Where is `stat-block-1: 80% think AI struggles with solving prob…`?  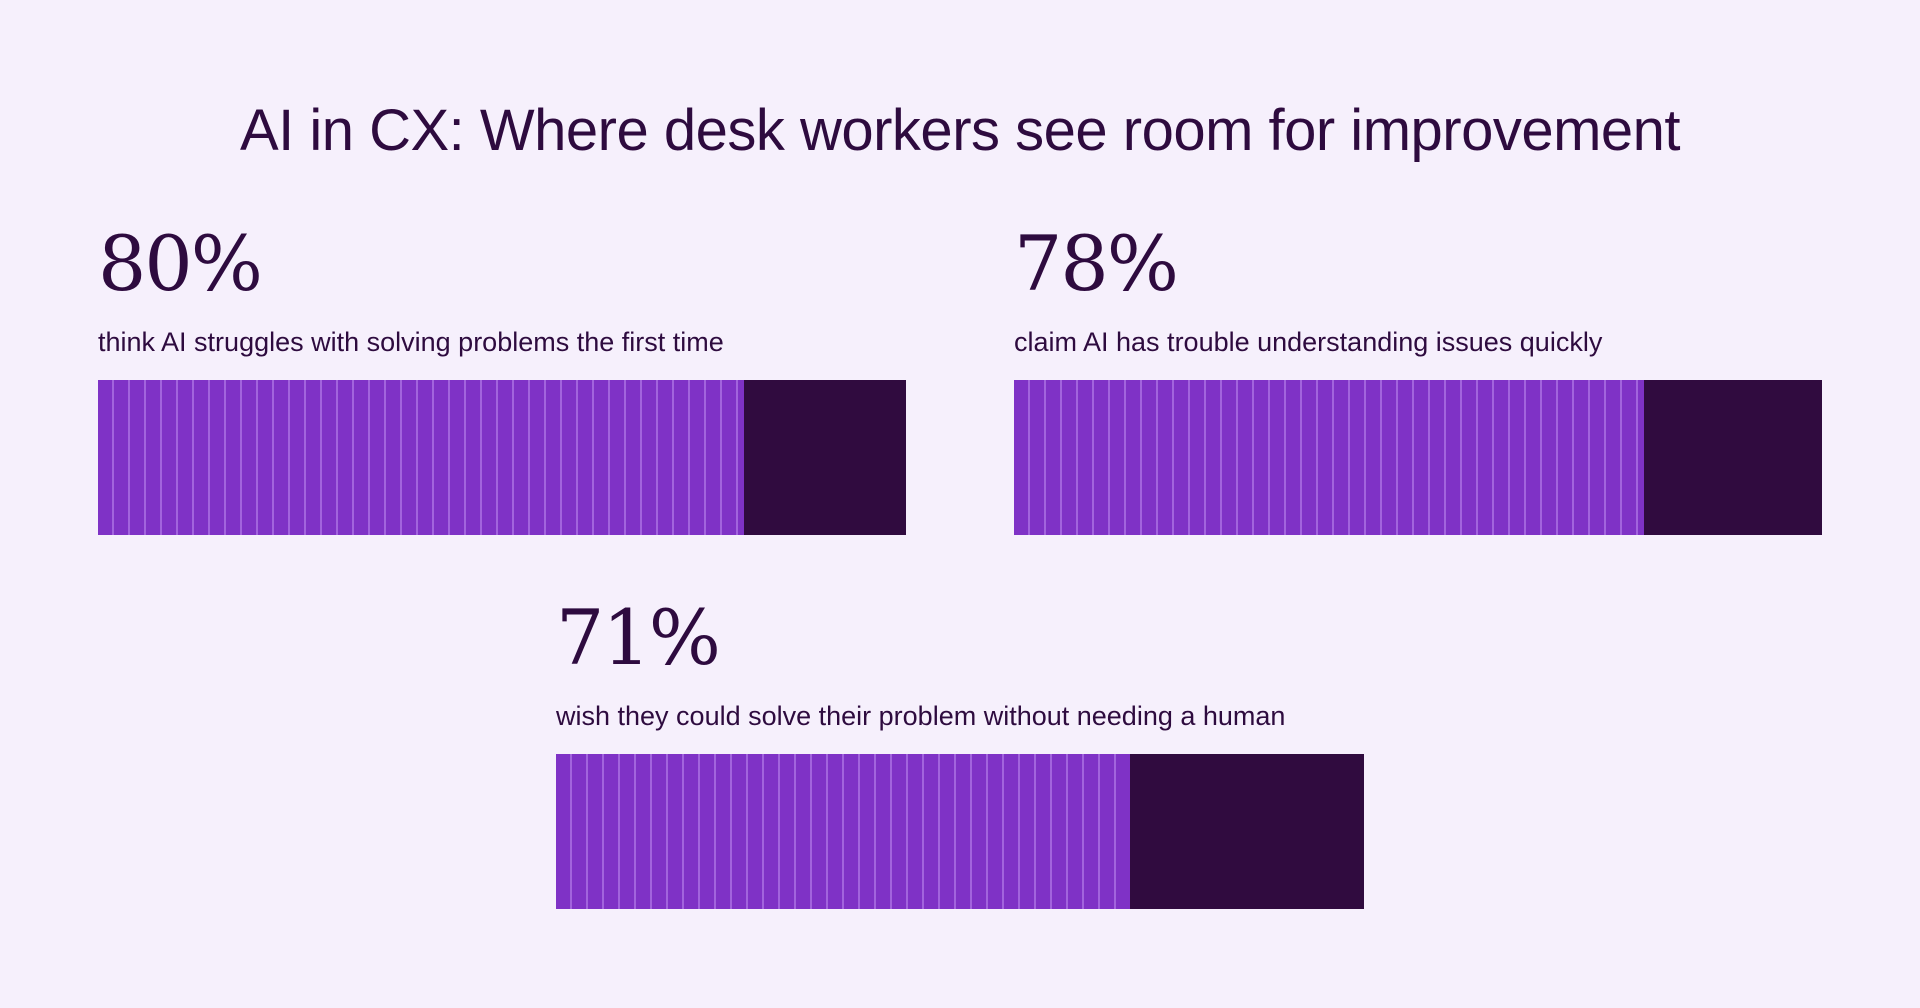
stat-block-1: 80% think AI struggles with solving prob… is located at coordinates (502, 377).